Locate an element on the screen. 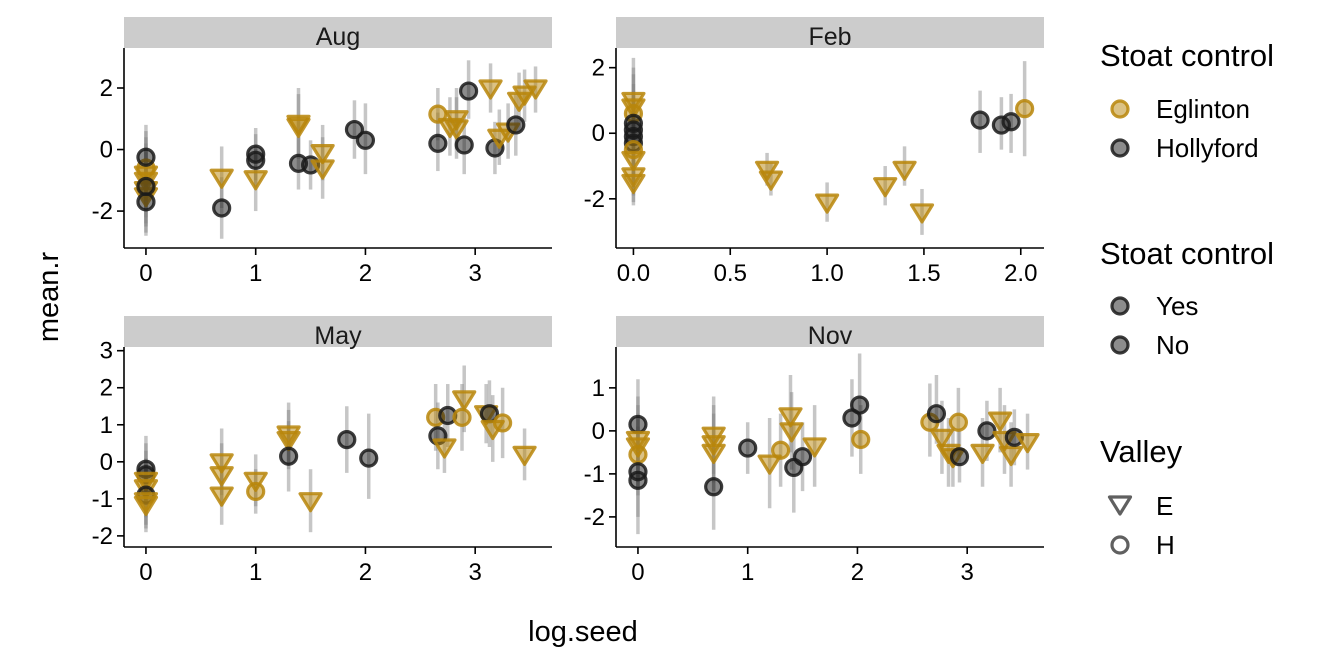 Image resolution: width=1344 pixels, height=672 pixels. legend-group: Stoat control Yes No is located at coordinates (1187, 298).